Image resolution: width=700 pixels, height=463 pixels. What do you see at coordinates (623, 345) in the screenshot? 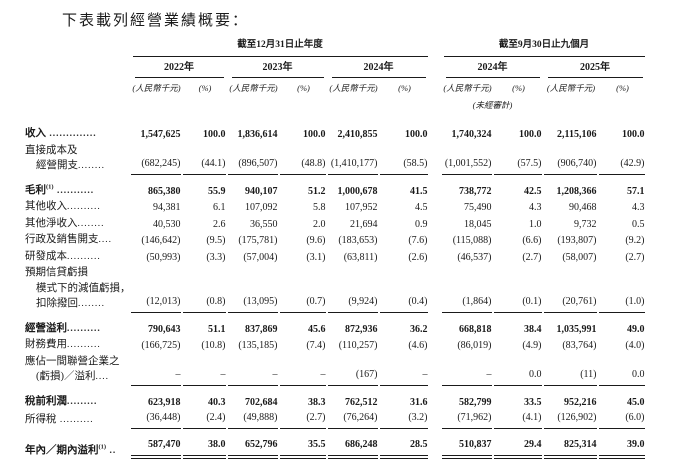
I see `cell-percent: (4.0)` at bounding box center [623, 345].